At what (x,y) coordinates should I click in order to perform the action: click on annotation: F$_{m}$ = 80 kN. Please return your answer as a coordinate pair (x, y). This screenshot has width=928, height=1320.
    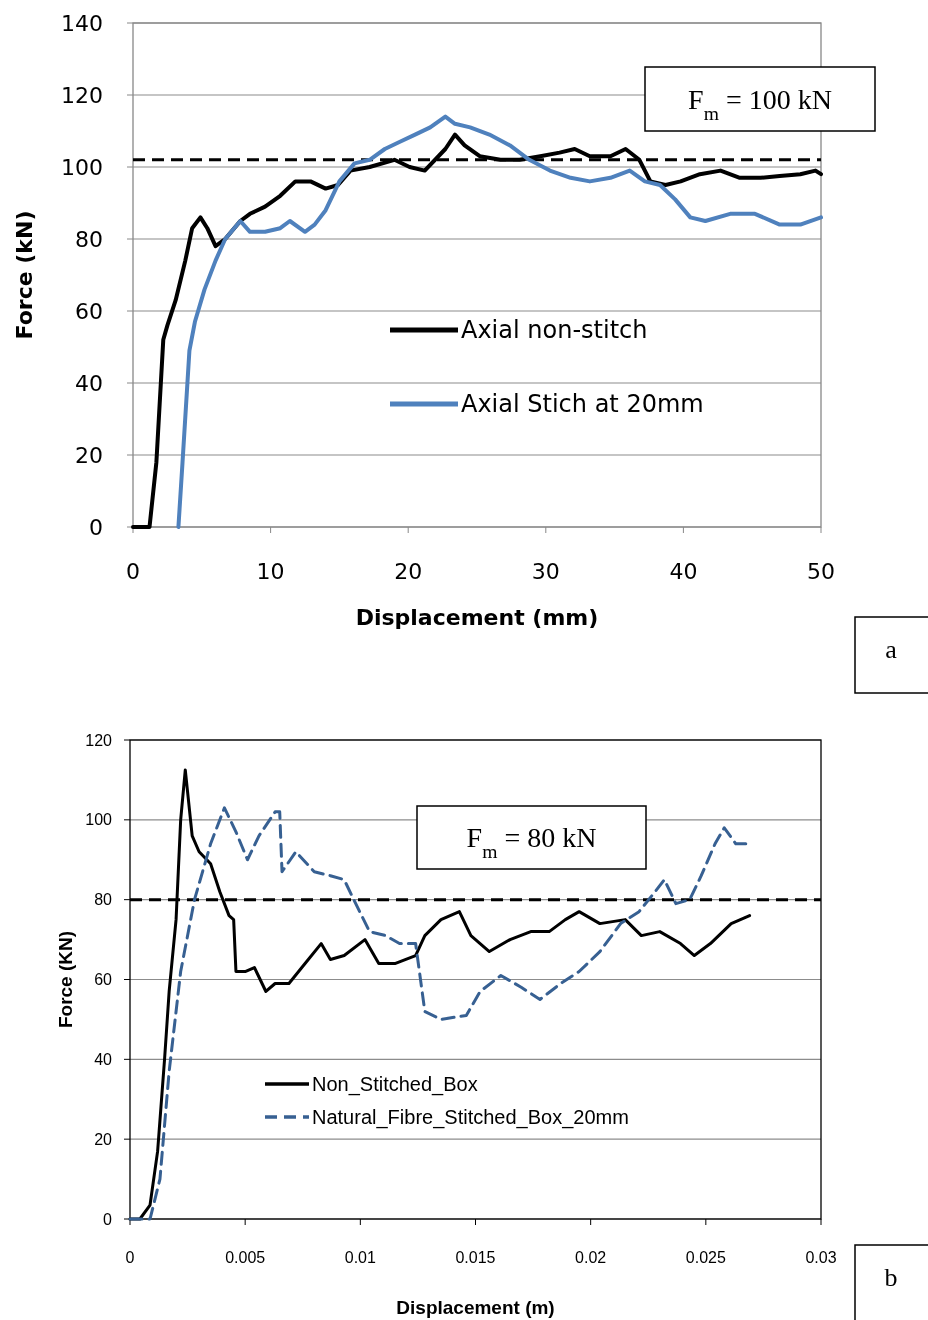
    Looking at the image, I should click on (531, 842).